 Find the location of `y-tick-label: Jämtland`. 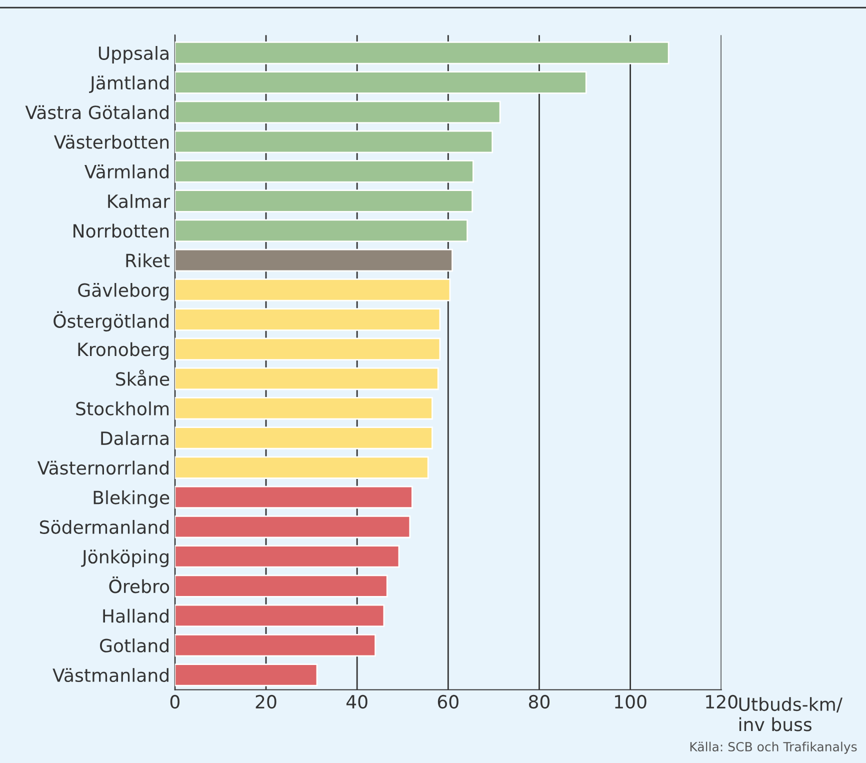

y-tick-label: Jämtland is located at coordinates (128, 84).